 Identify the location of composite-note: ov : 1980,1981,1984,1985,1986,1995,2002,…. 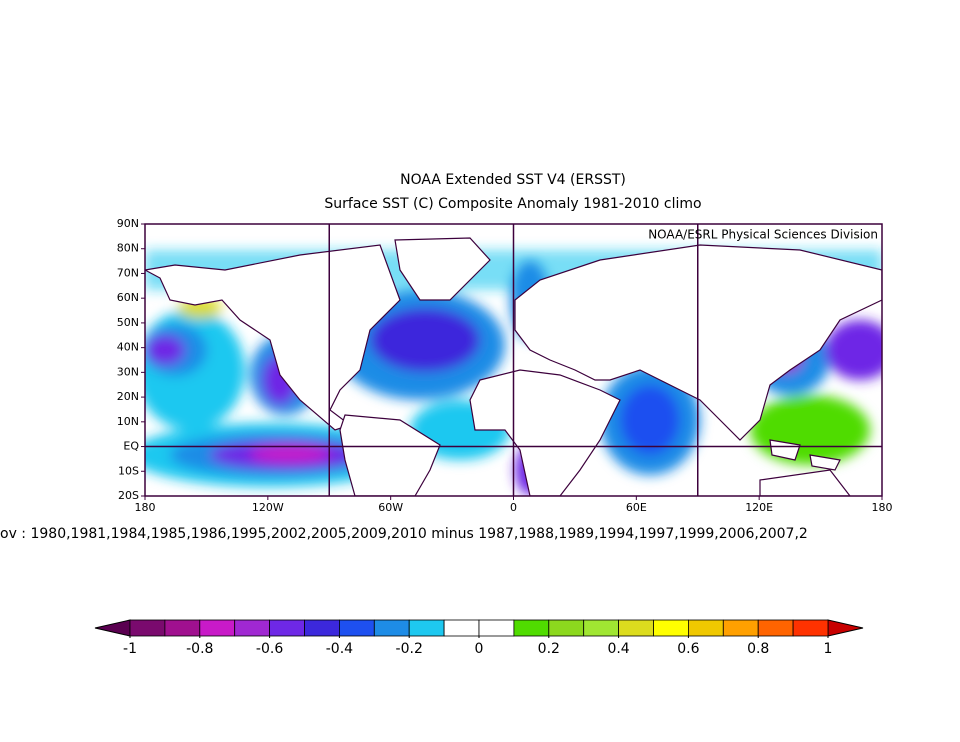
(404, 534).